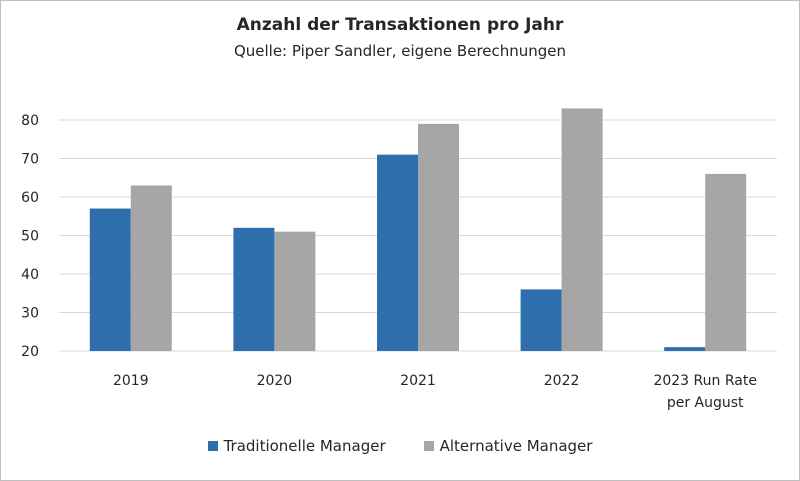 The width and height of the screenshot is (800, 481). Describe the element at coordinates (400, 25) in the screenshot. I see `chart-title: Anzahl der Transaktionen pro Jahr` at that location.